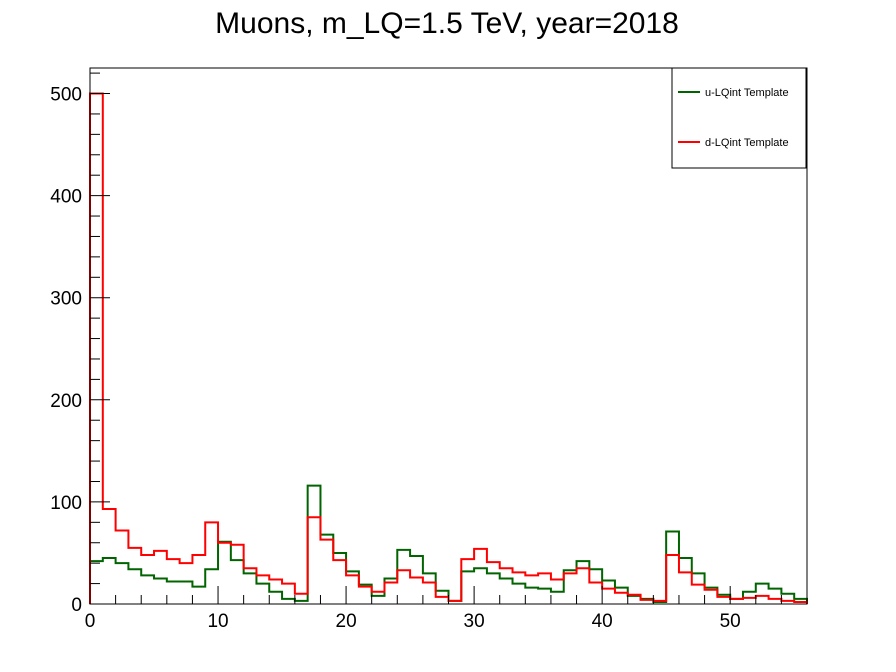 This screenshot has width=896, height=672. What do you see at coordinates (346, 621) in the screenshot?
I see `x-tick-label: 20` at bounding box center [346, 621].